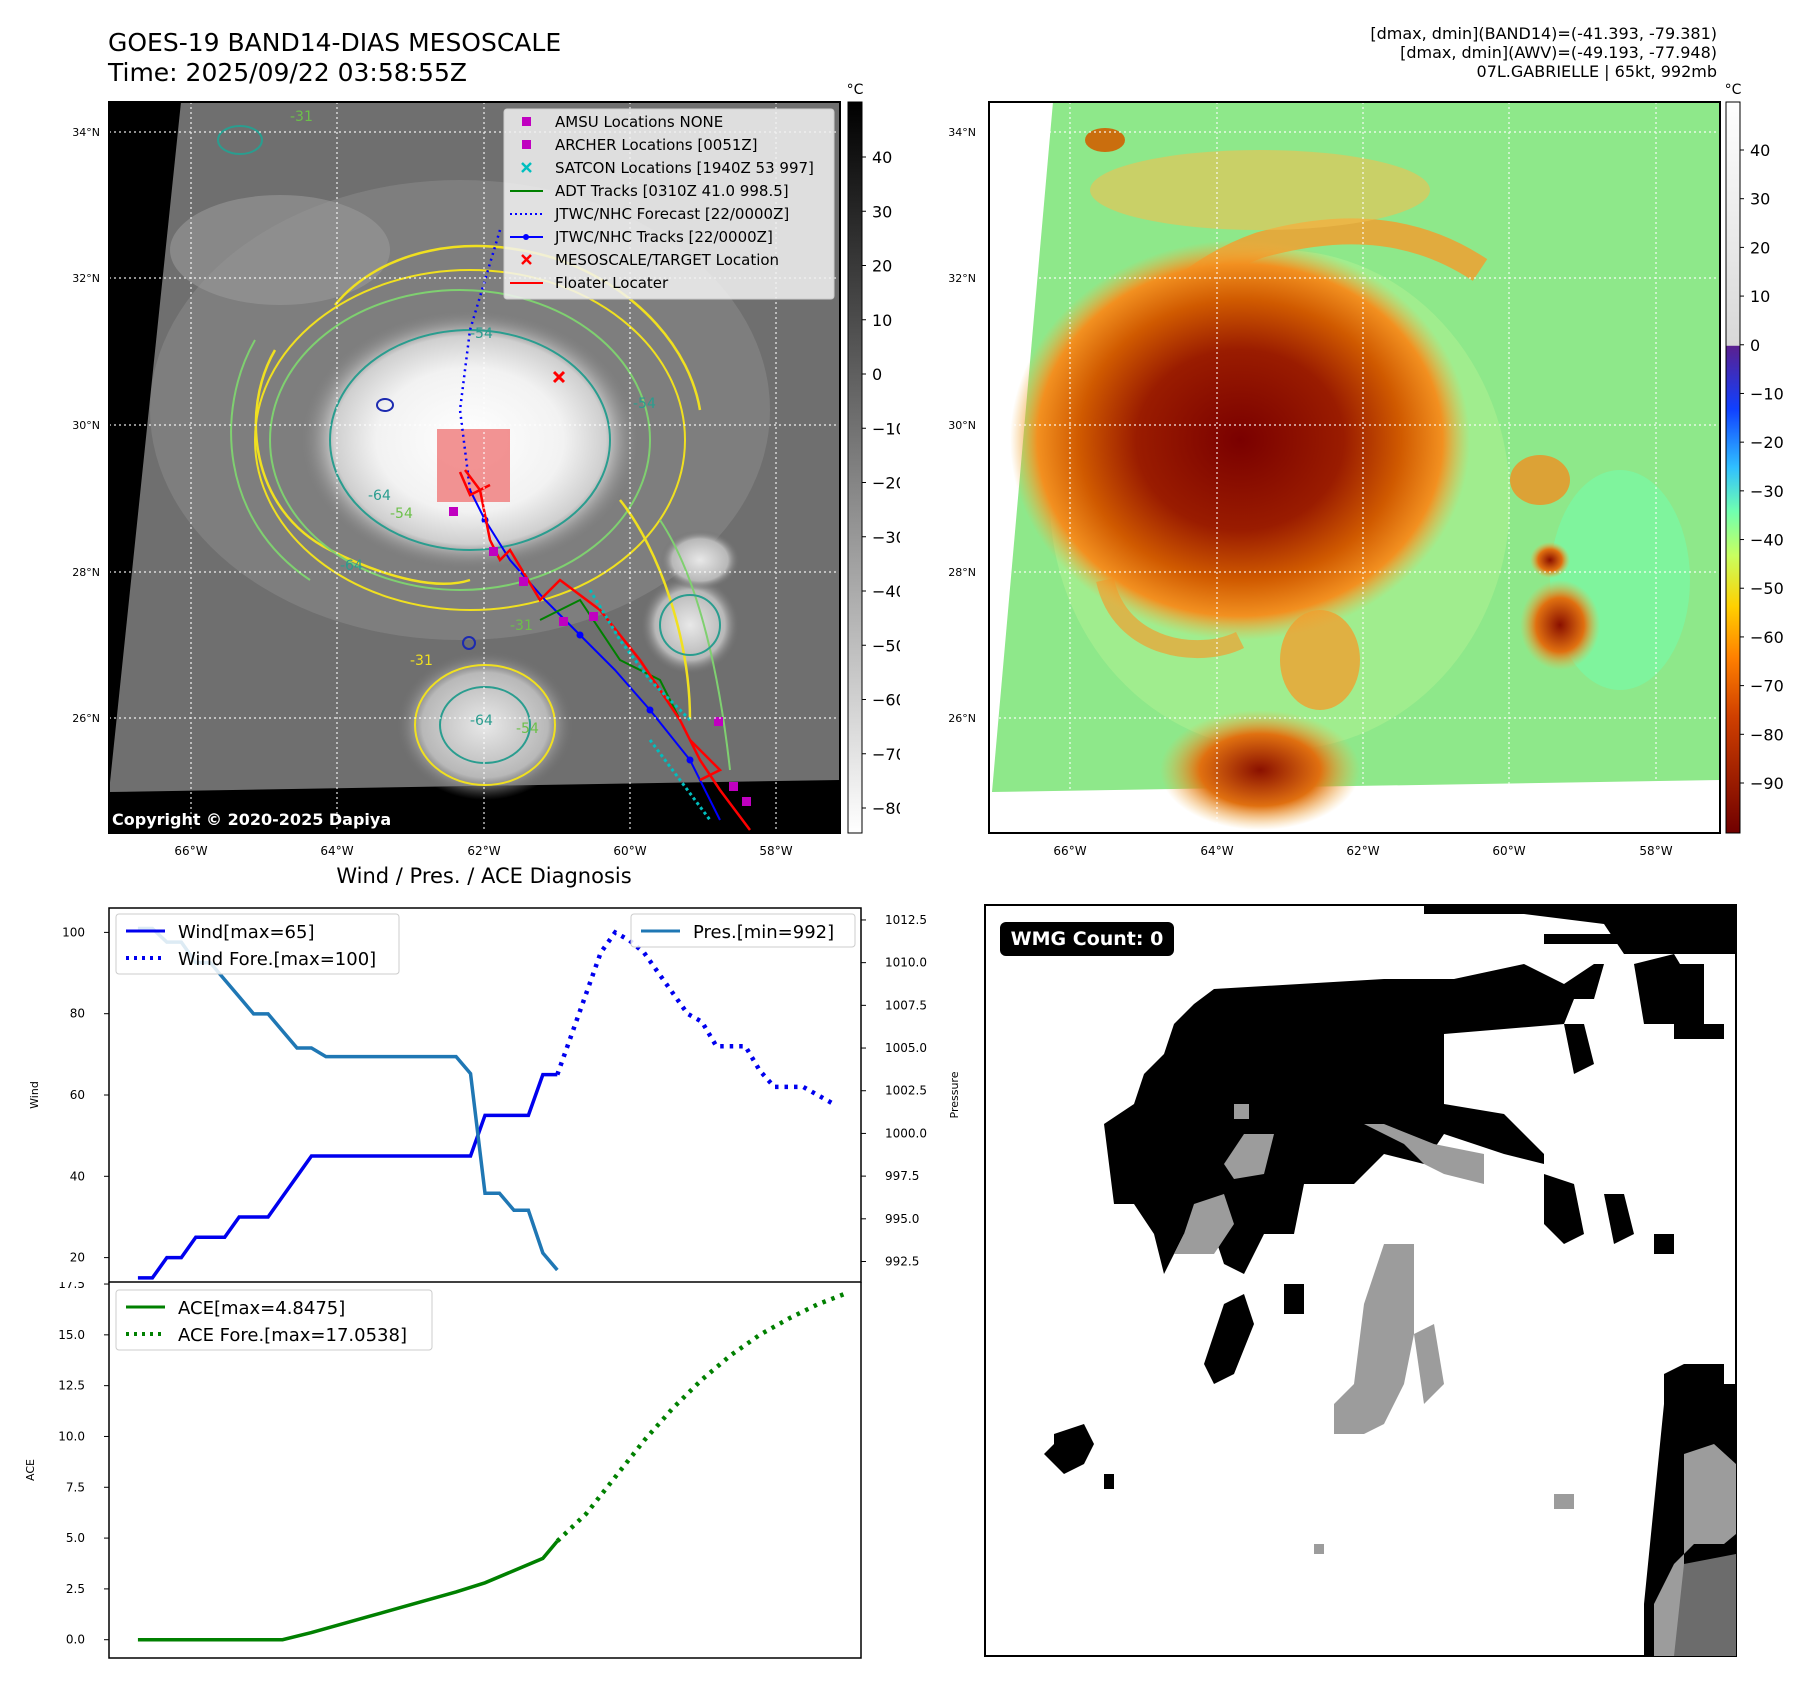 The height and width of the screenshot is (1690, 1801). Describe the element at coordinates (1543, 33) in the screenshot. I see `stats-line-1: [dmax, dmin](BAND14)=(-41.393, -79.381)` at that location.